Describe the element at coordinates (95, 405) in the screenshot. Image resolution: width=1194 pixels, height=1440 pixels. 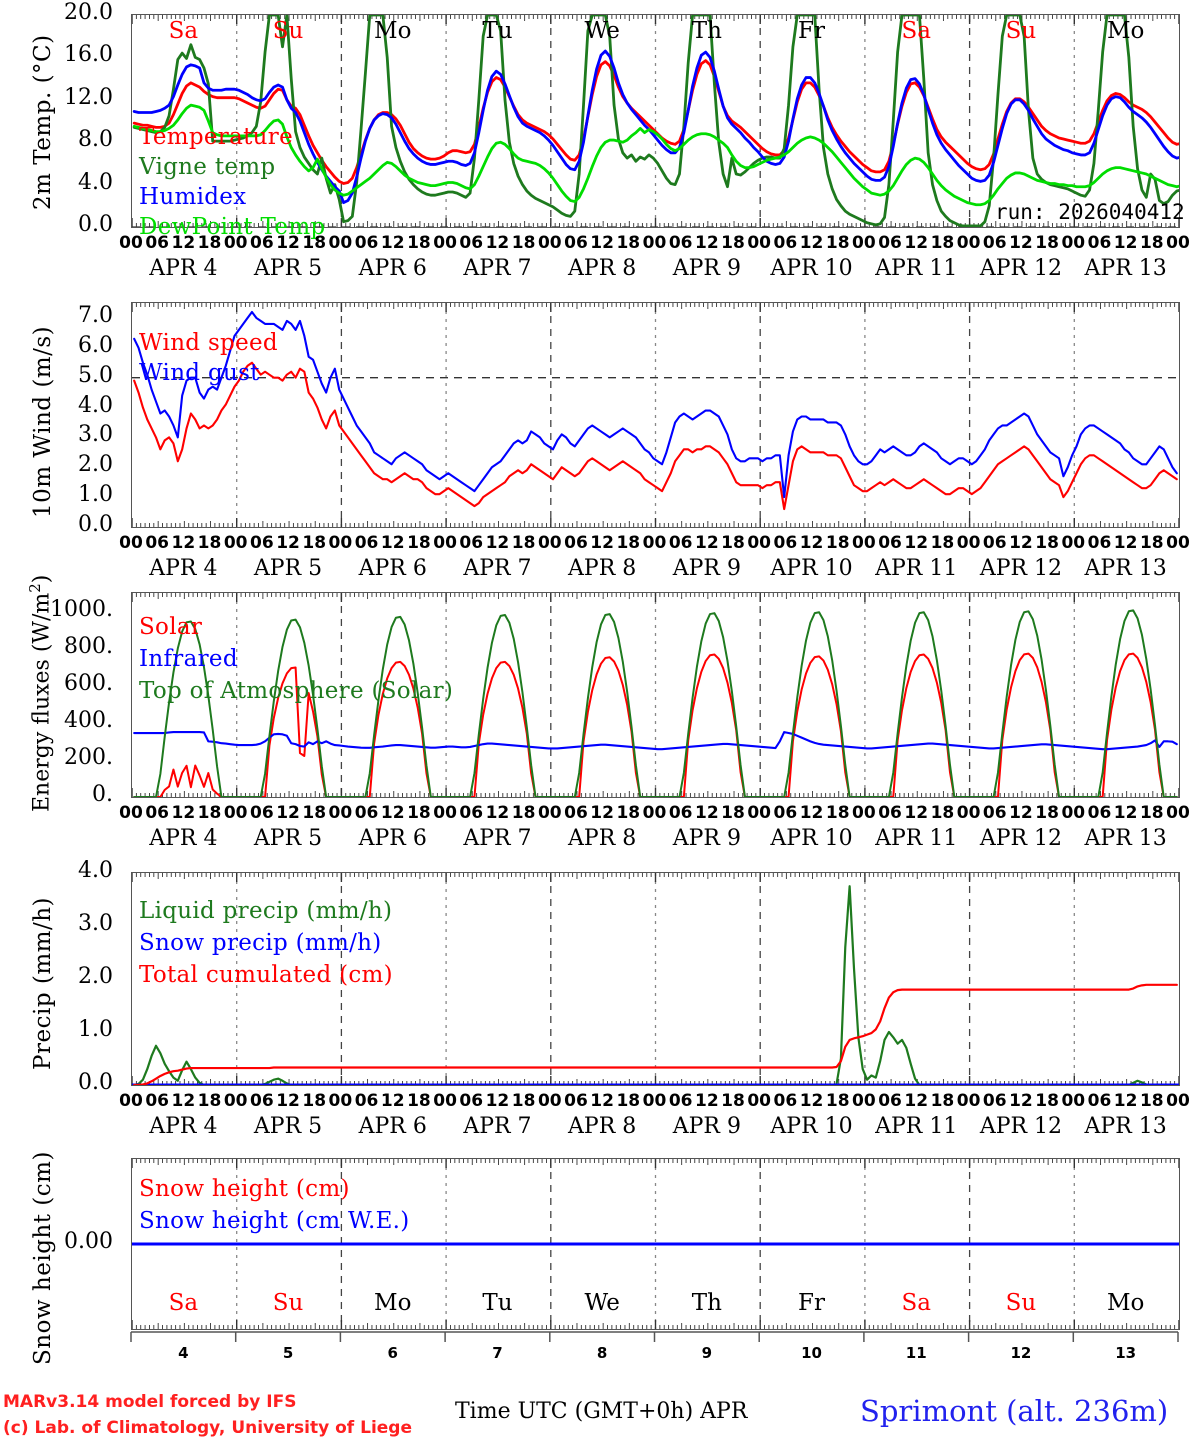
I see `ytick-wind-4: 4.0` at that location.